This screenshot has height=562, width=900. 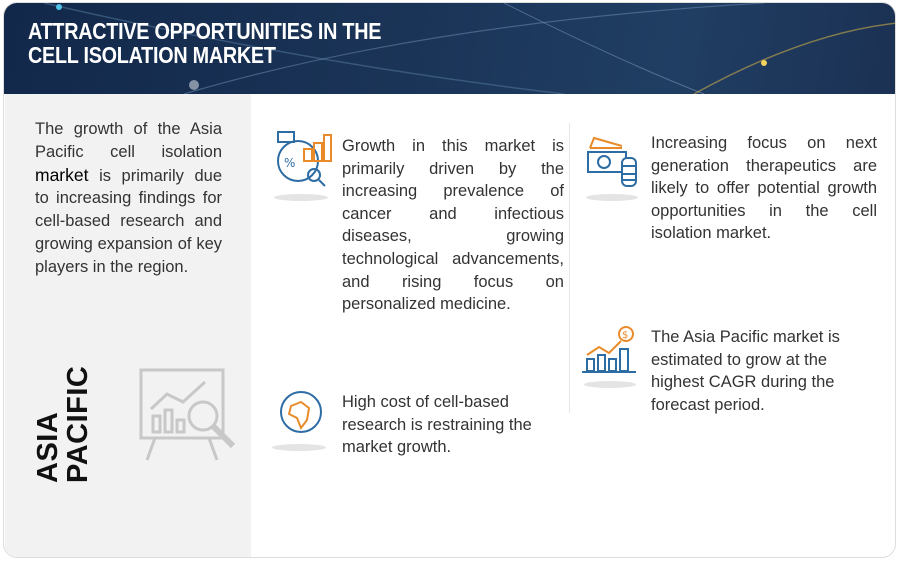 What do you see at coordinates (48, 447) in the screenshot?
I see `region-line-1: ASIA` at bounding box center [48, 447].